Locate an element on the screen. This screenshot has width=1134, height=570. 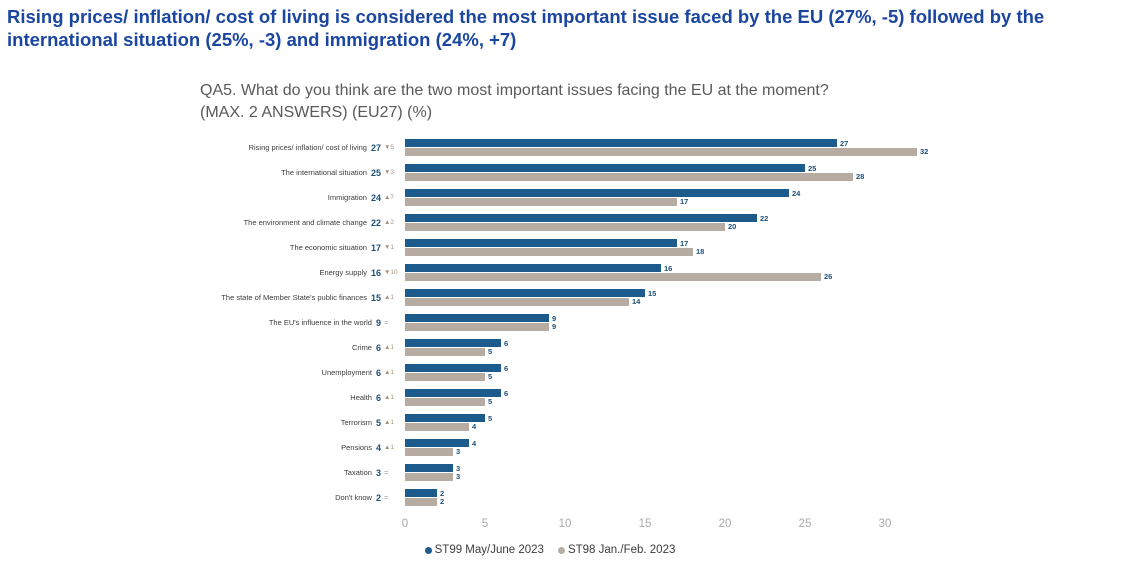
st98-value-label: 4 is located at coordinates (474, 427).